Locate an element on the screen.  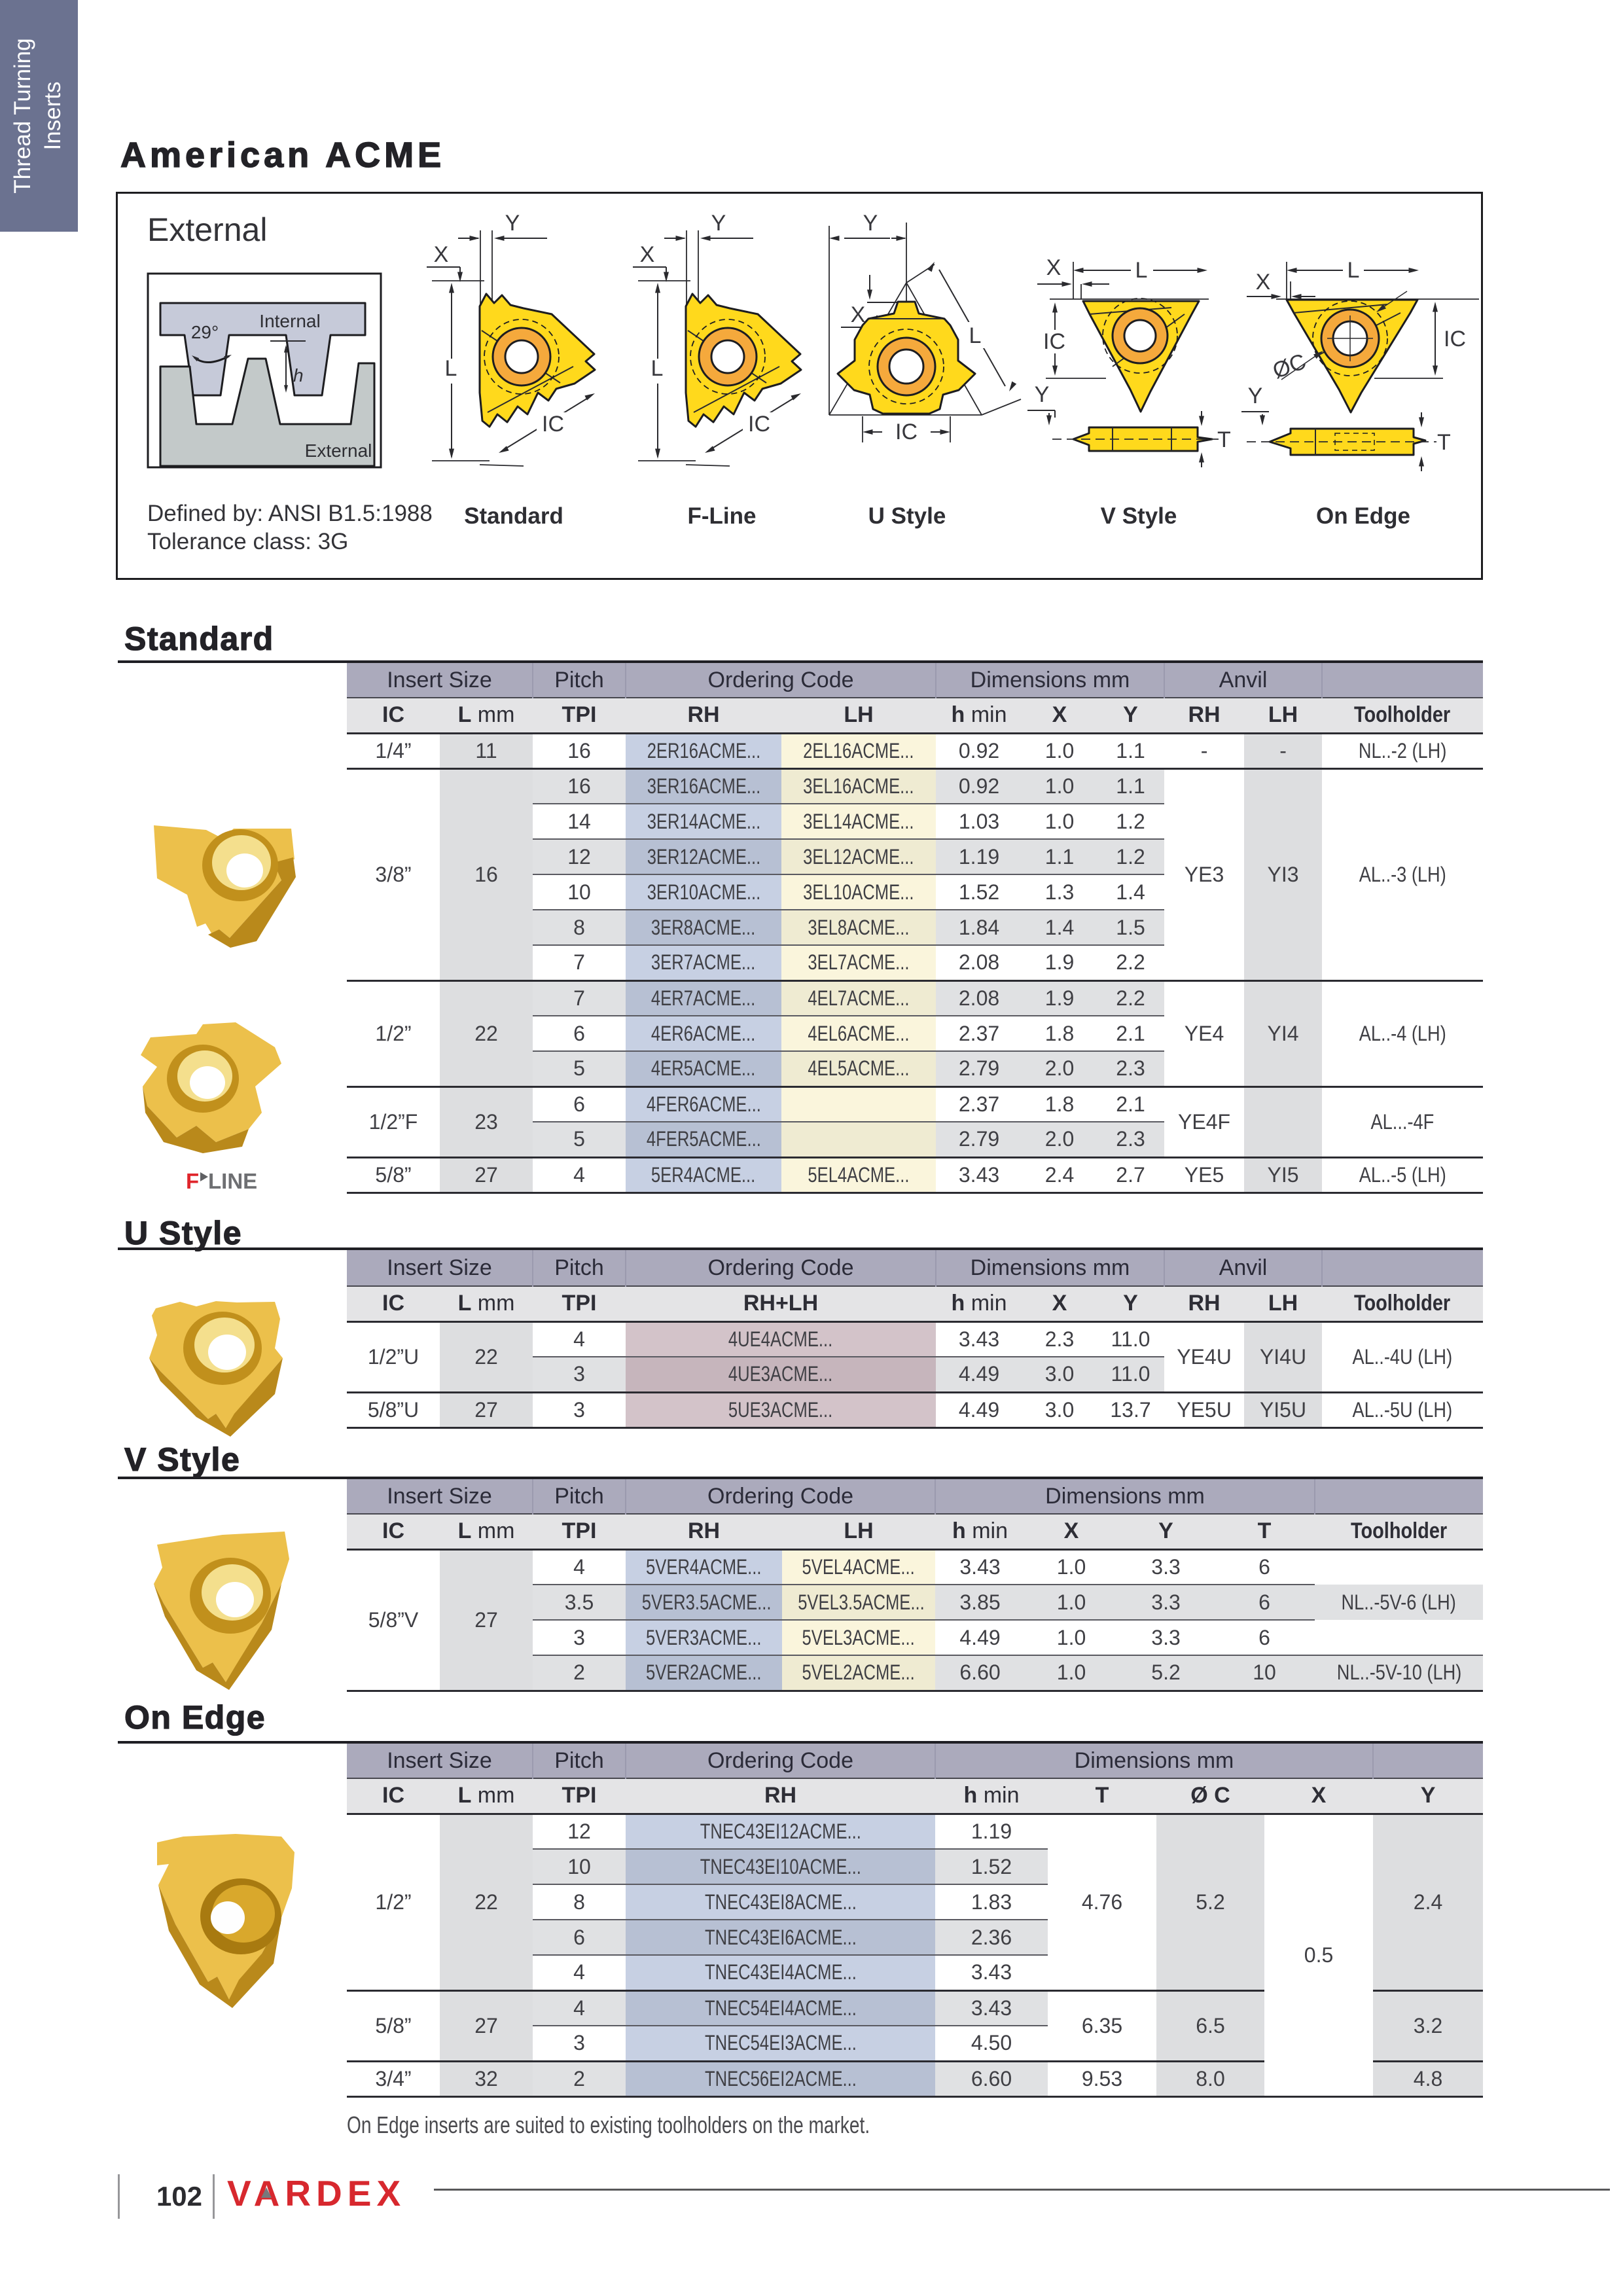
svg-text: VARDEX is located at coordinates (316, 2193).